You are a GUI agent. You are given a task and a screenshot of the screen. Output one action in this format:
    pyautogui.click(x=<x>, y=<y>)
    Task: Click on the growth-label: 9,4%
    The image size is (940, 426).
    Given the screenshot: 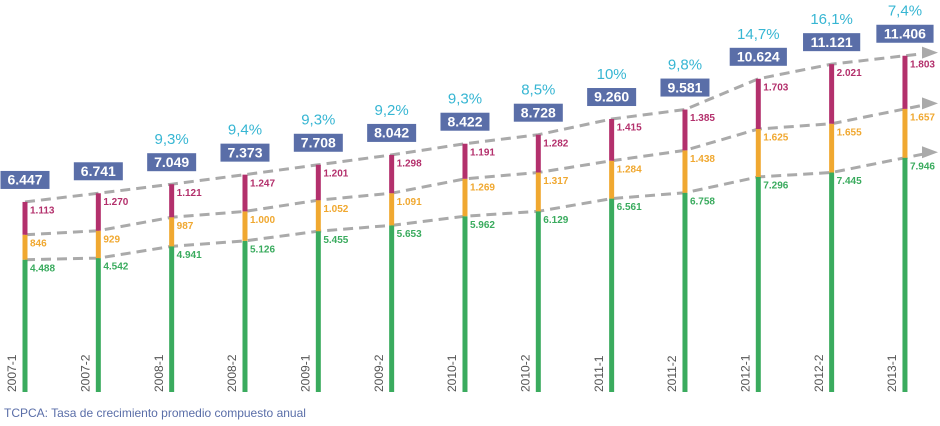 What is the action you would take?
    pyautogui.click(x=245, y=130)
    